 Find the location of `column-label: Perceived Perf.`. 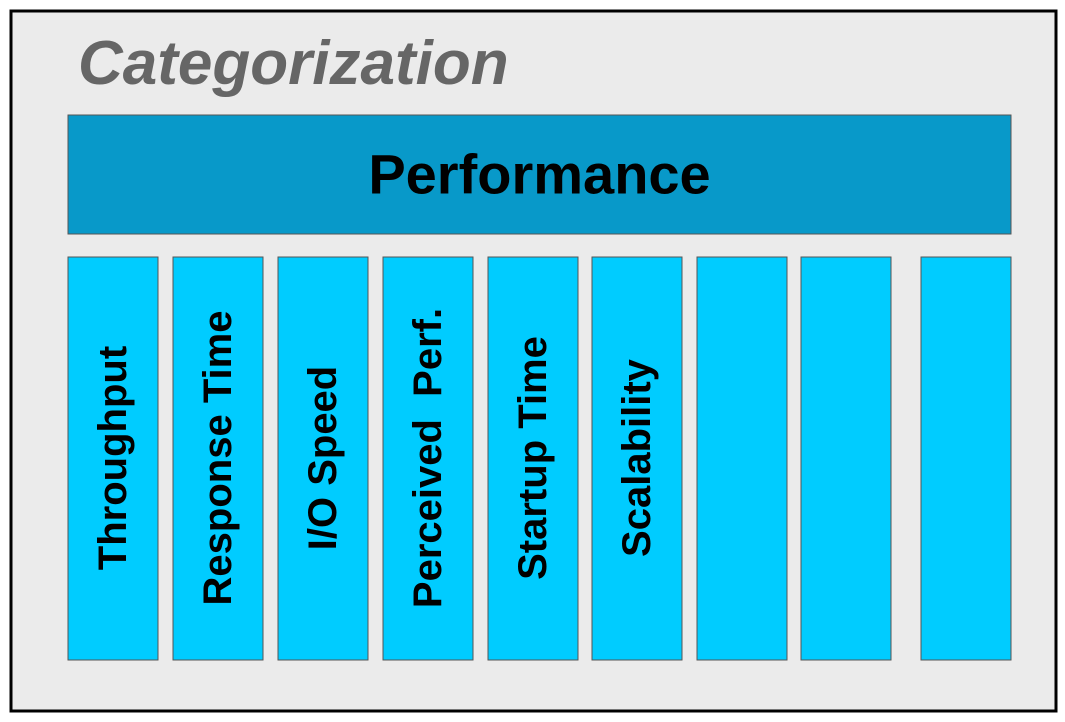

column-label: Perceived Perf. is located at coordinates (428, 458).